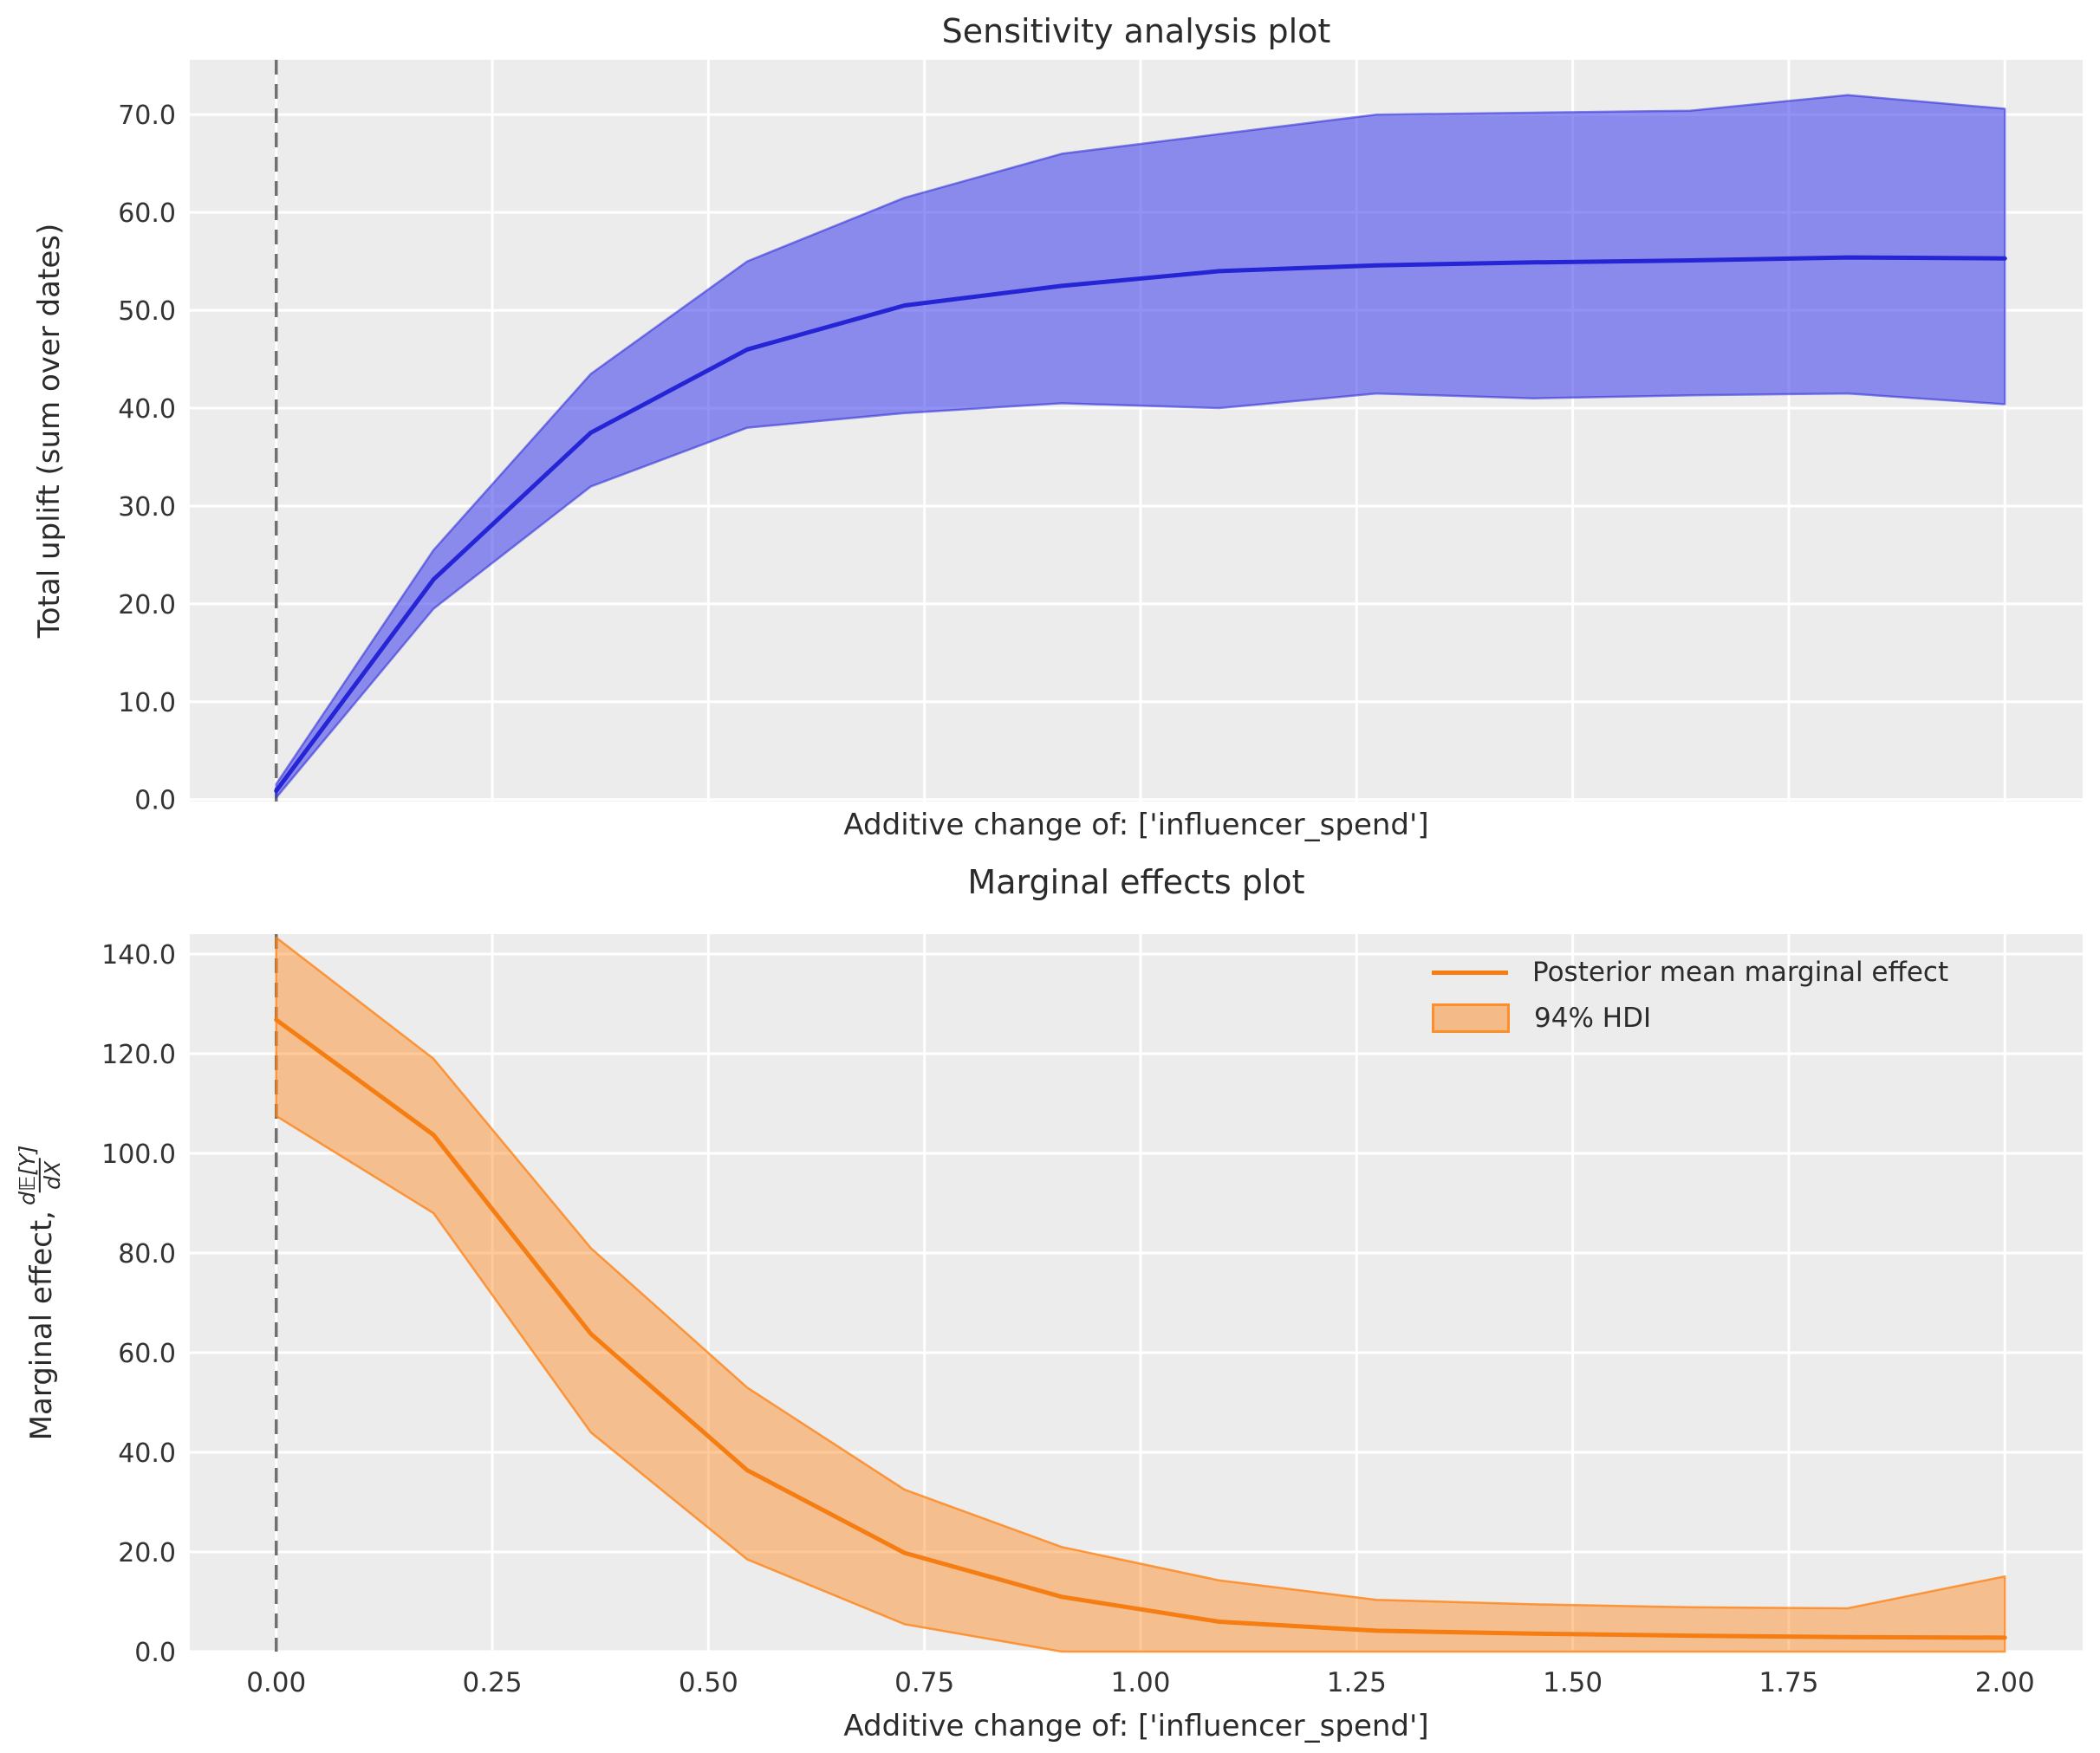 The width and height of the screenshot is (2100, 1753). What do you see at coordinates (49, 431) in the screenshot?
I see `sensitivity-y-axis-label: Total uplift (sum over dates)` at bounding box center [49, 431].